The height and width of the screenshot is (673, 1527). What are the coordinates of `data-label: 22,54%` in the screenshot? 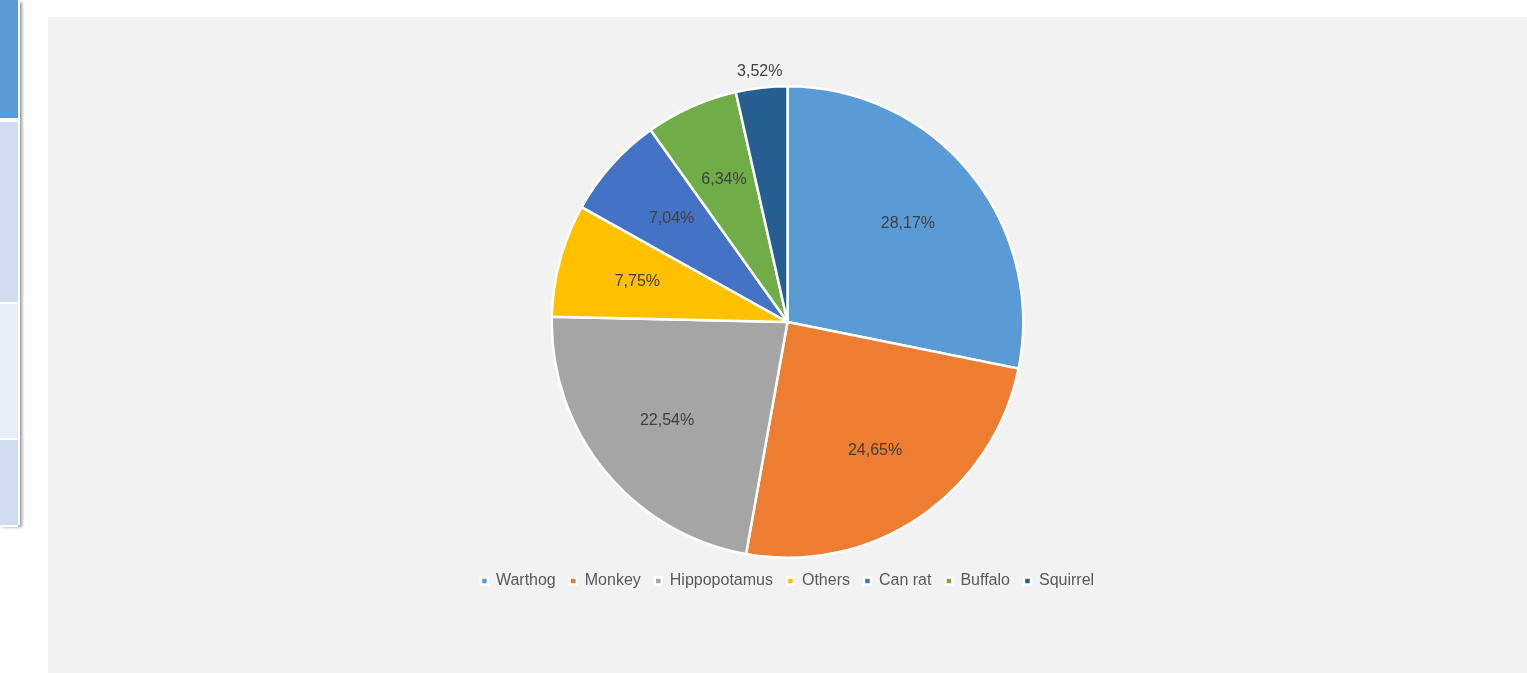 It's located at (667, 419).